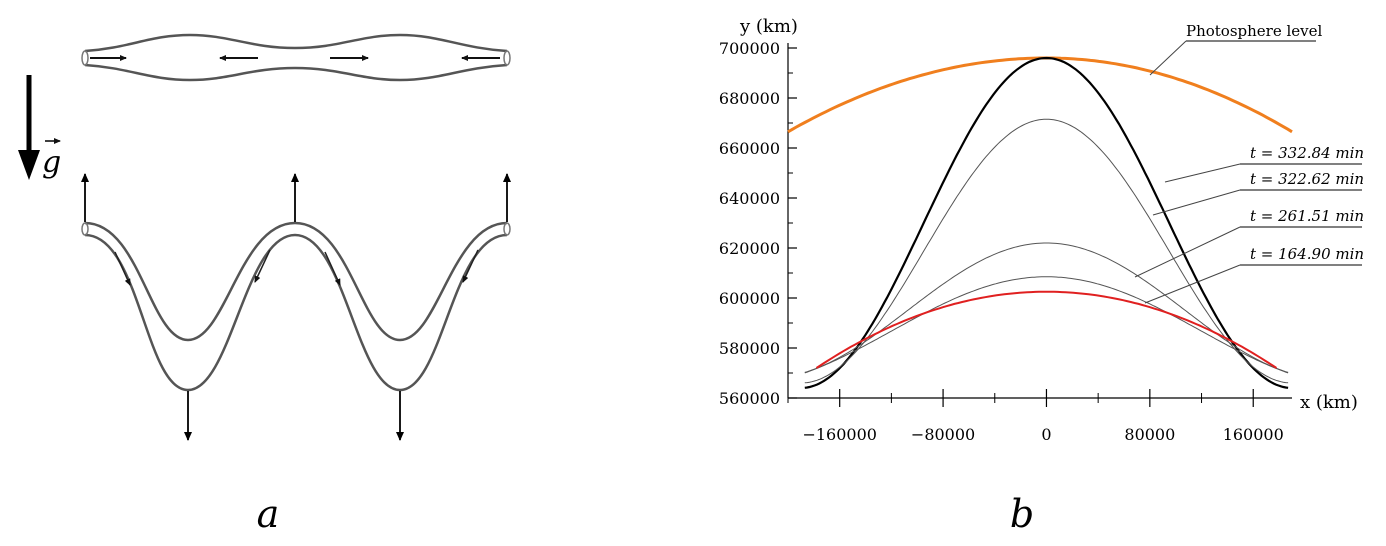  What do you see at coordinates (1307, 153) in the screenshot?
I see `curve-label-1: t = 332.84 min` at bounding box center [1307, 153].